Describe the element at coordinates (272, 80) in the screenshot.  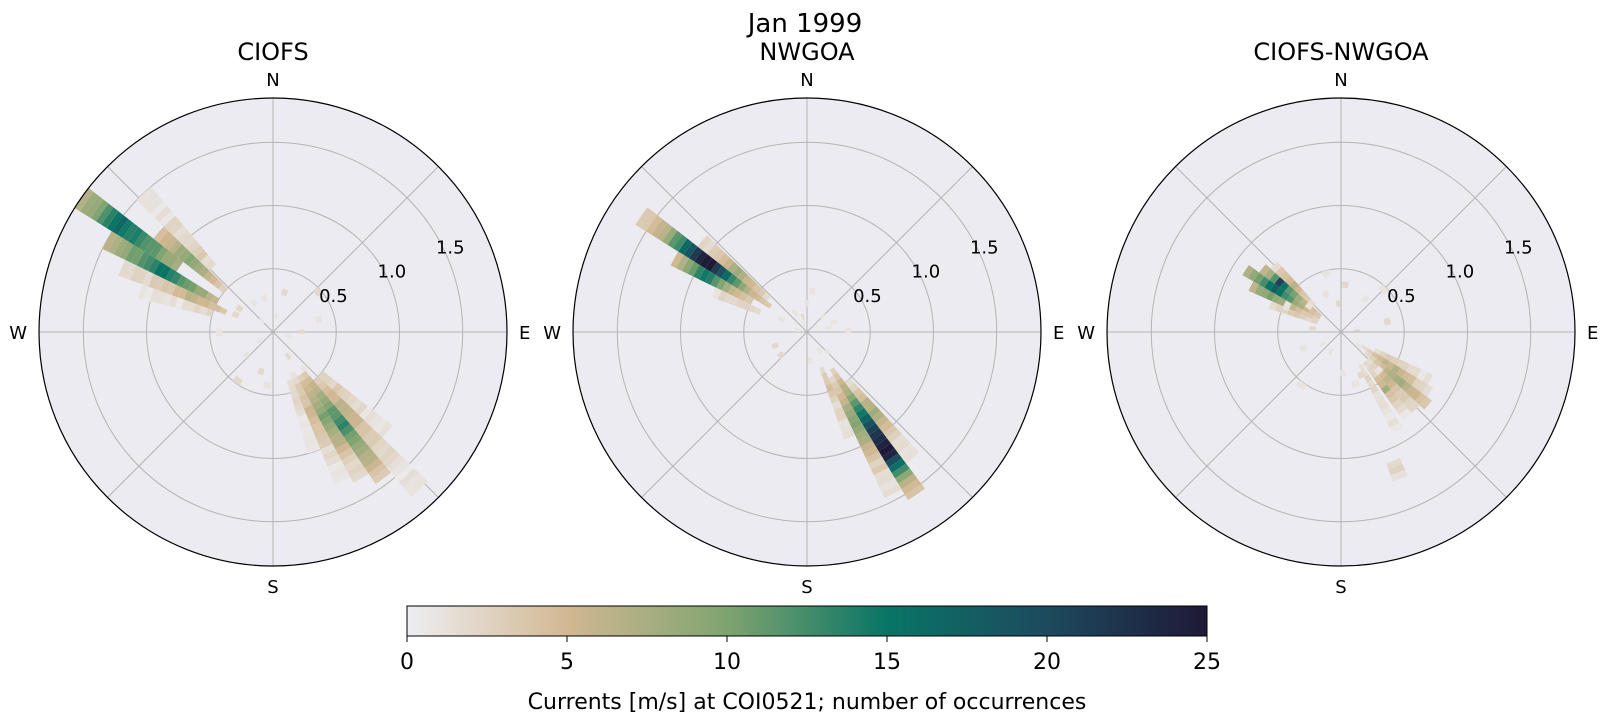
I see `direction-label: N` at that location.